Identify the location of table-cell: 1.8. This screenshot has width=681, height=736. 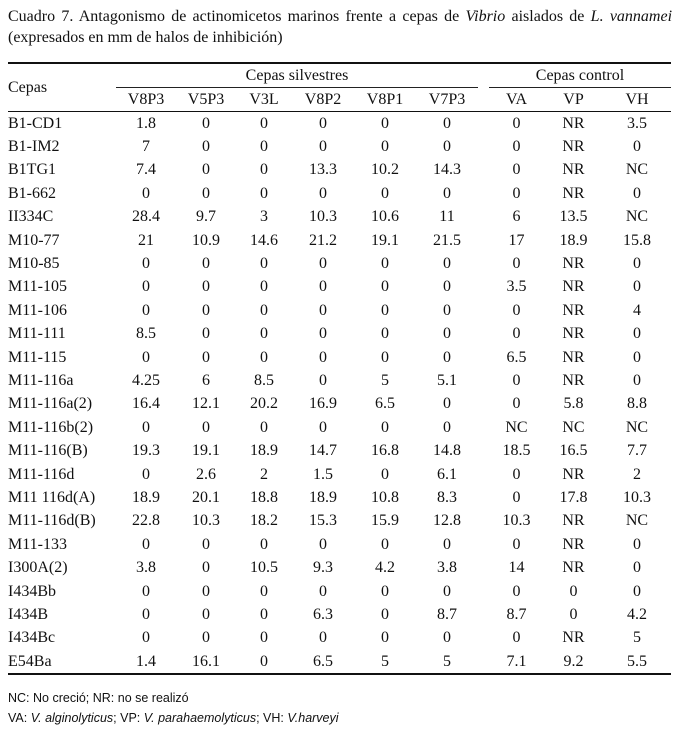
(146, 123).